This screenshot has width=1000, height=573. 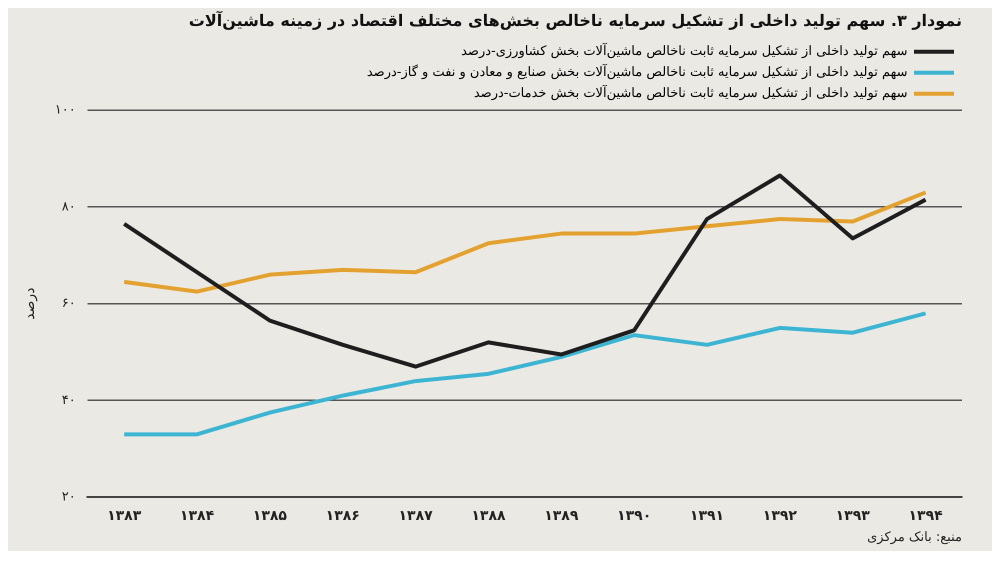 I want to click on x-tick-label: ۱۳۹۱, so click(x=707, y=516).